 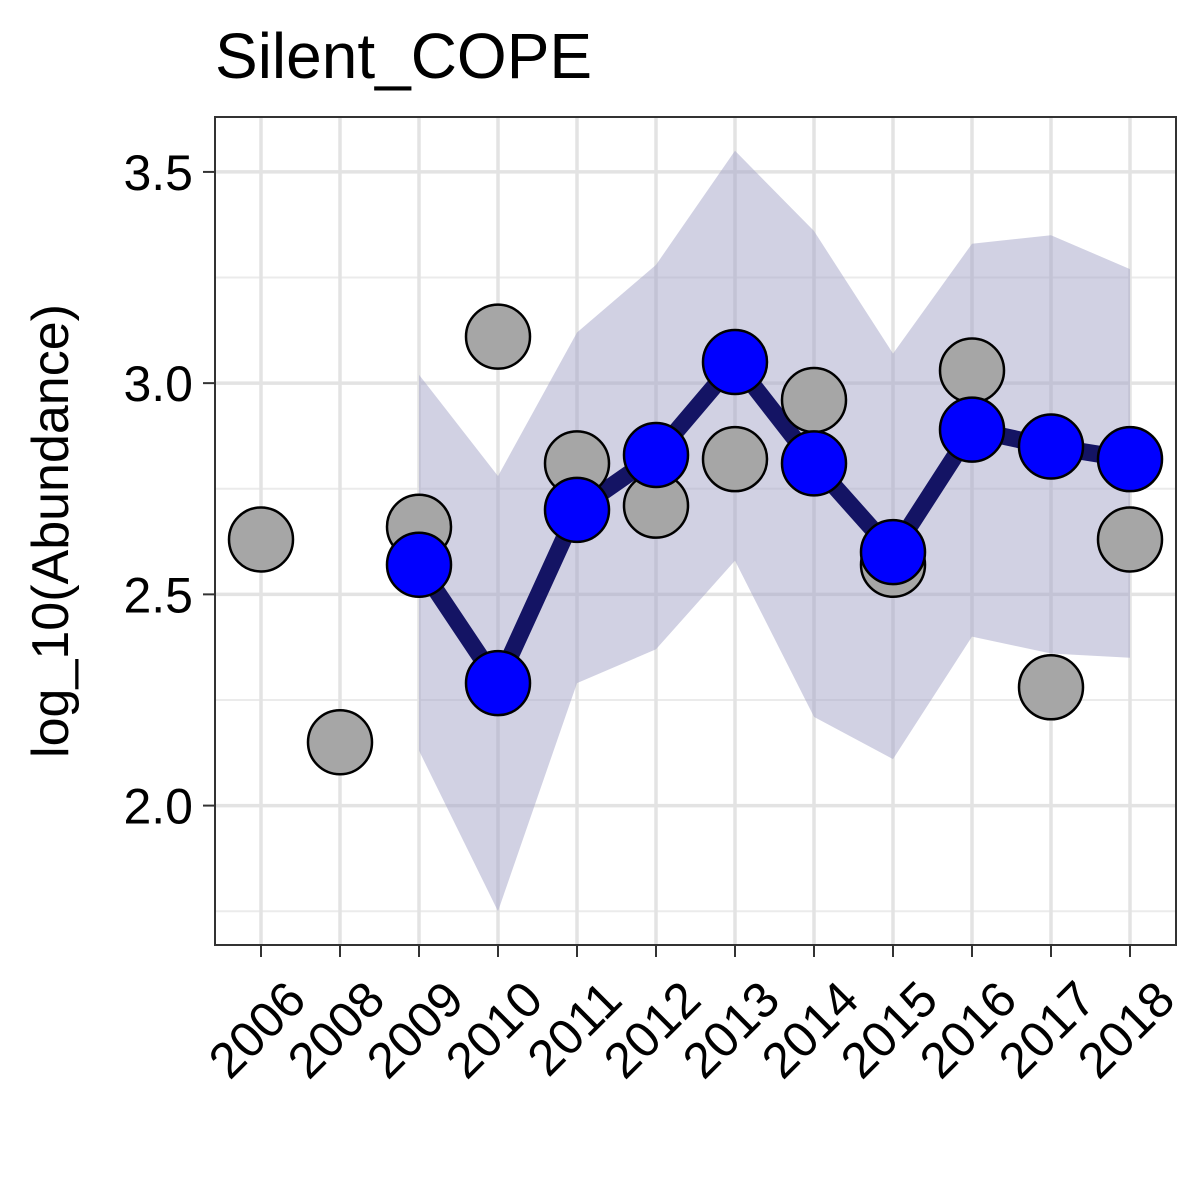 I want to click on y-axis-title: log_10(Abundance), so click(x=51, y=531).